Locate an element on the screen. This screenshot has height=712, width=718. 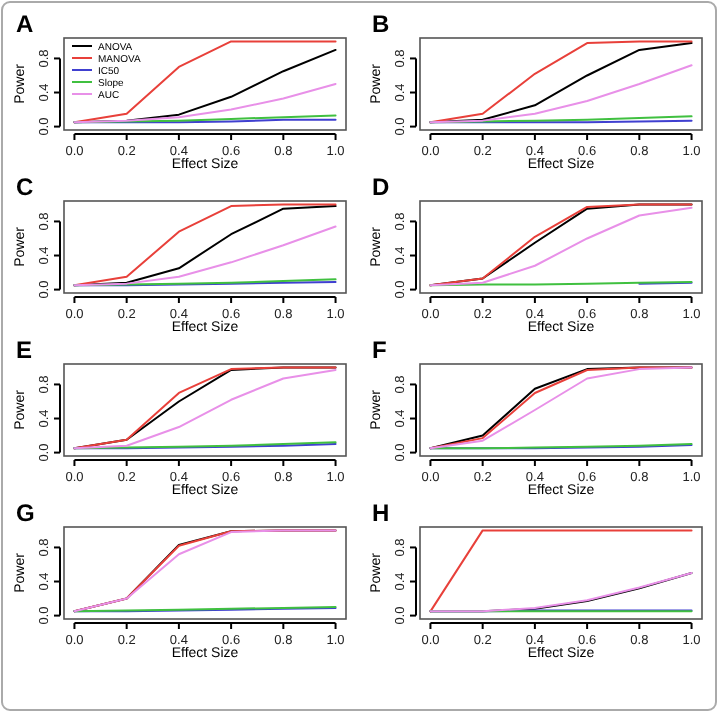
chart-title: C is located at coordinates (25, 187).